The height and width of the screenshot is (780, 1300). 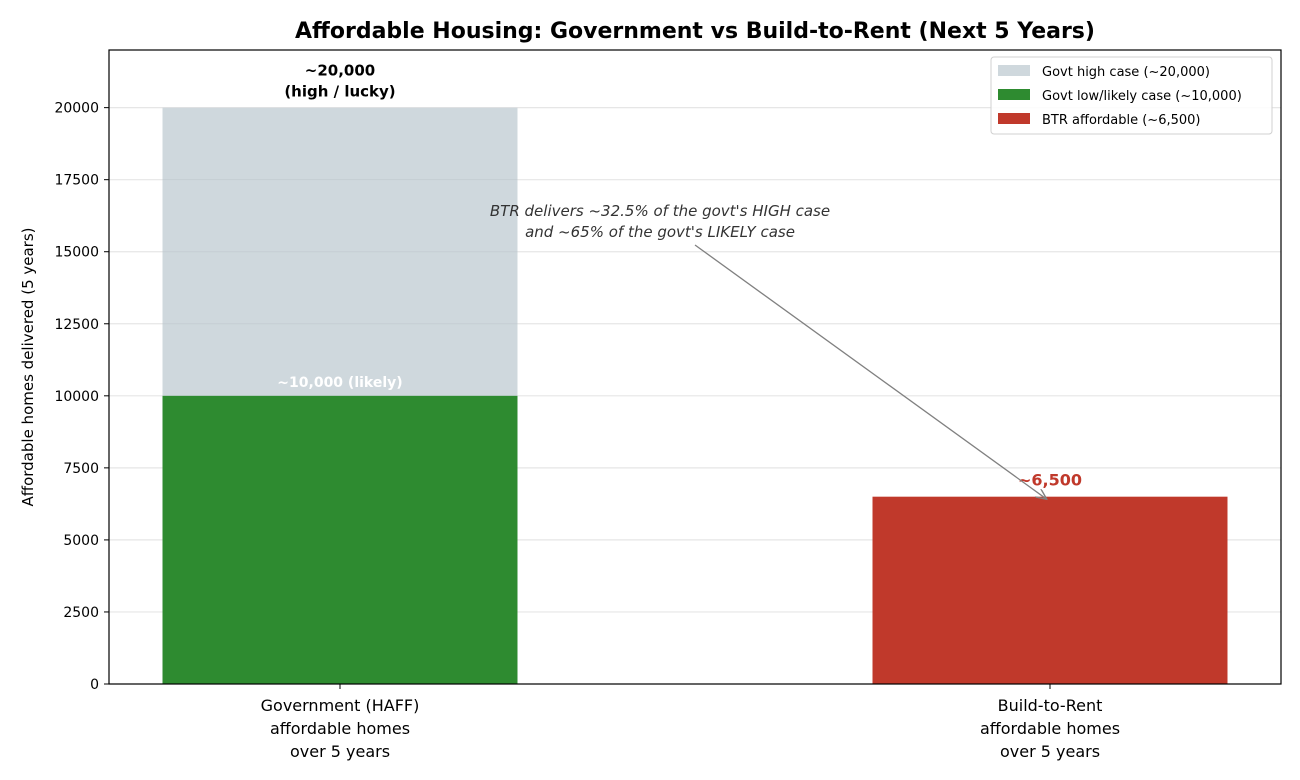 I want to click on y-tick-label: 15000, so click(x=76, y=253).